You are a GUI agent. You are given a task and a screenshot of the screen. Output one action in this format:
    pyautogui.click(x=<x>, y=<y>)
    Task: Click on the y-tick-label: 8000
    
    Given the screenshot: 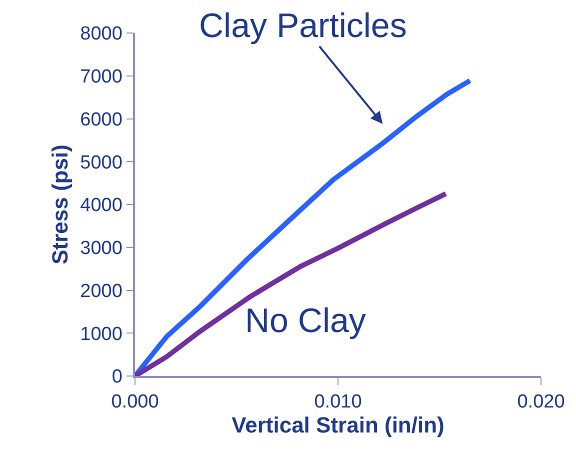 What is the action you would take?
    pyautogui.click(x=101, y=34)
    